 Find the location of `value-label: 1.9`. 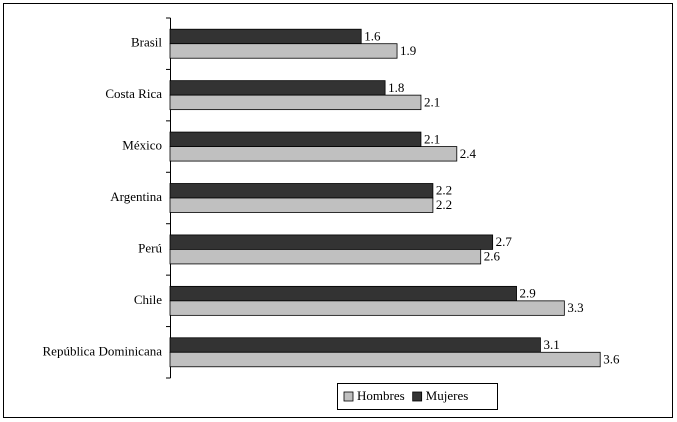

value-label: 1.9 is located at coordinates (408, 50).